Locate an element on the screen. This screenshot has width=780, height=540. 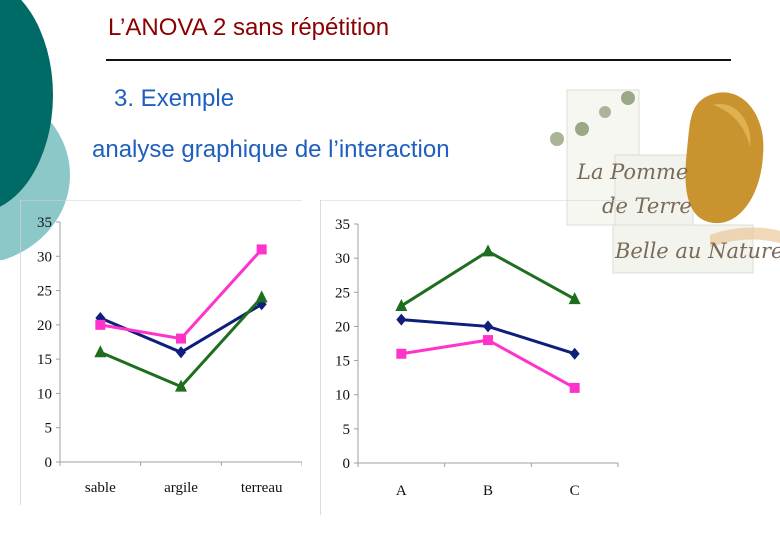
body-text-line: analyse graphique de l’interaction is located at coordinates (271, 149).